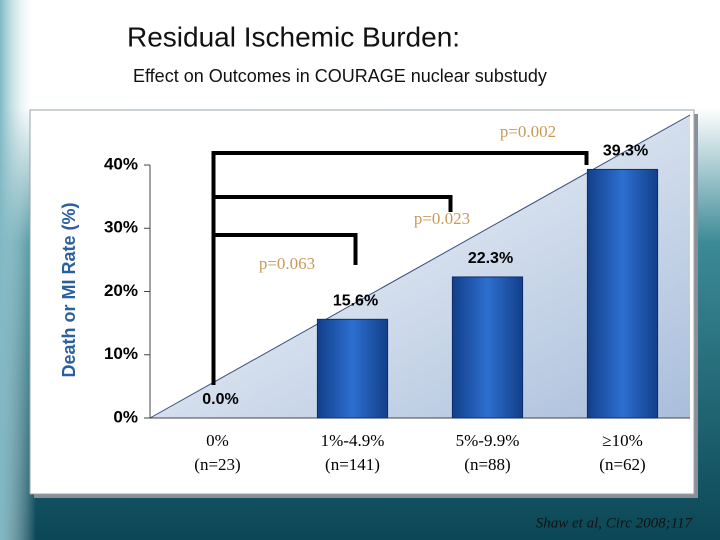 The image size is (720, 540). Describe the element at coordinates (487, 464) in the screenshot. I see `x-tick-count: (n=88)` at that location.